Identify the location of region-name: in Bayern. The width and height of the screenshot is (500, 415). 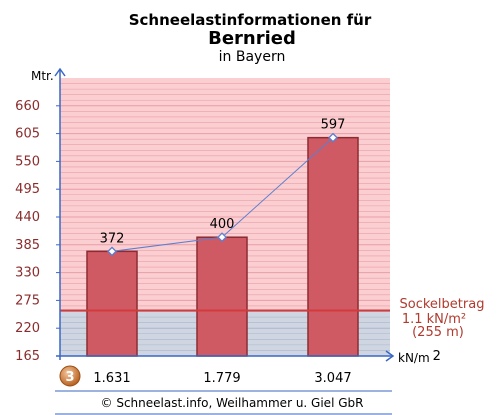
(252, 57).